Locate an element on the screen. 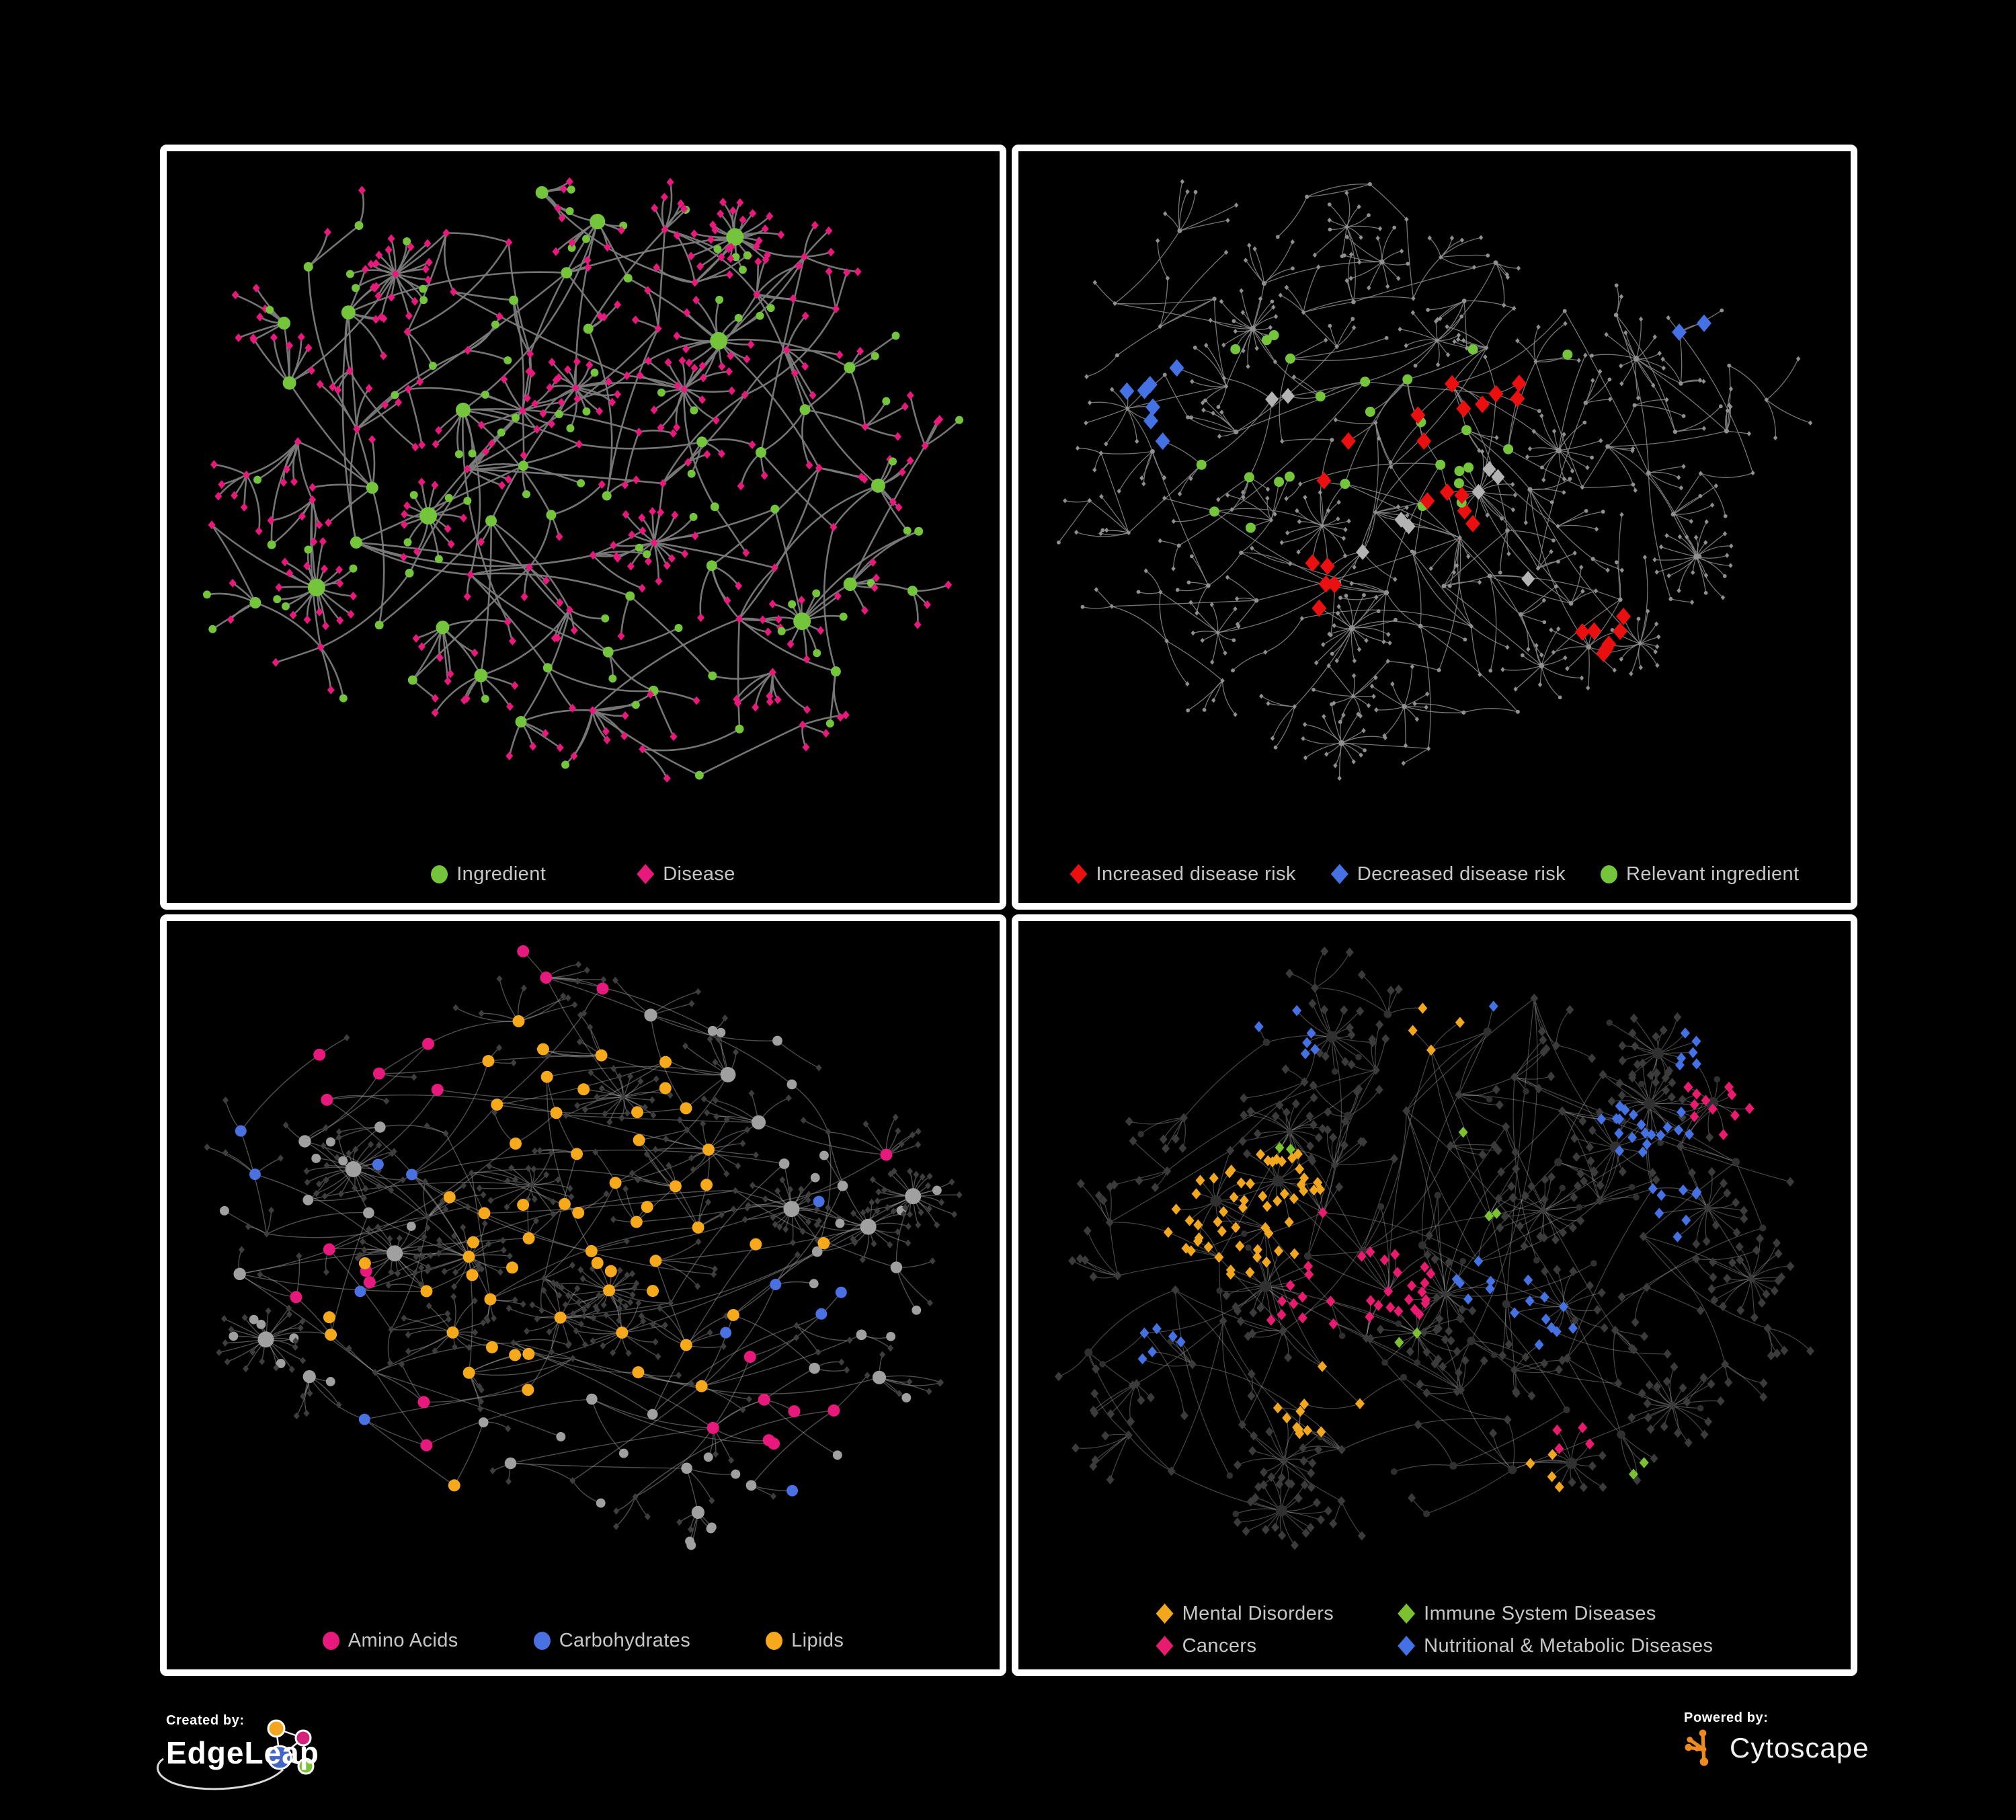 The height and width of the screenshot is (1820, 2016). legend-label: Lipids is located at coordinates (817, 1640).